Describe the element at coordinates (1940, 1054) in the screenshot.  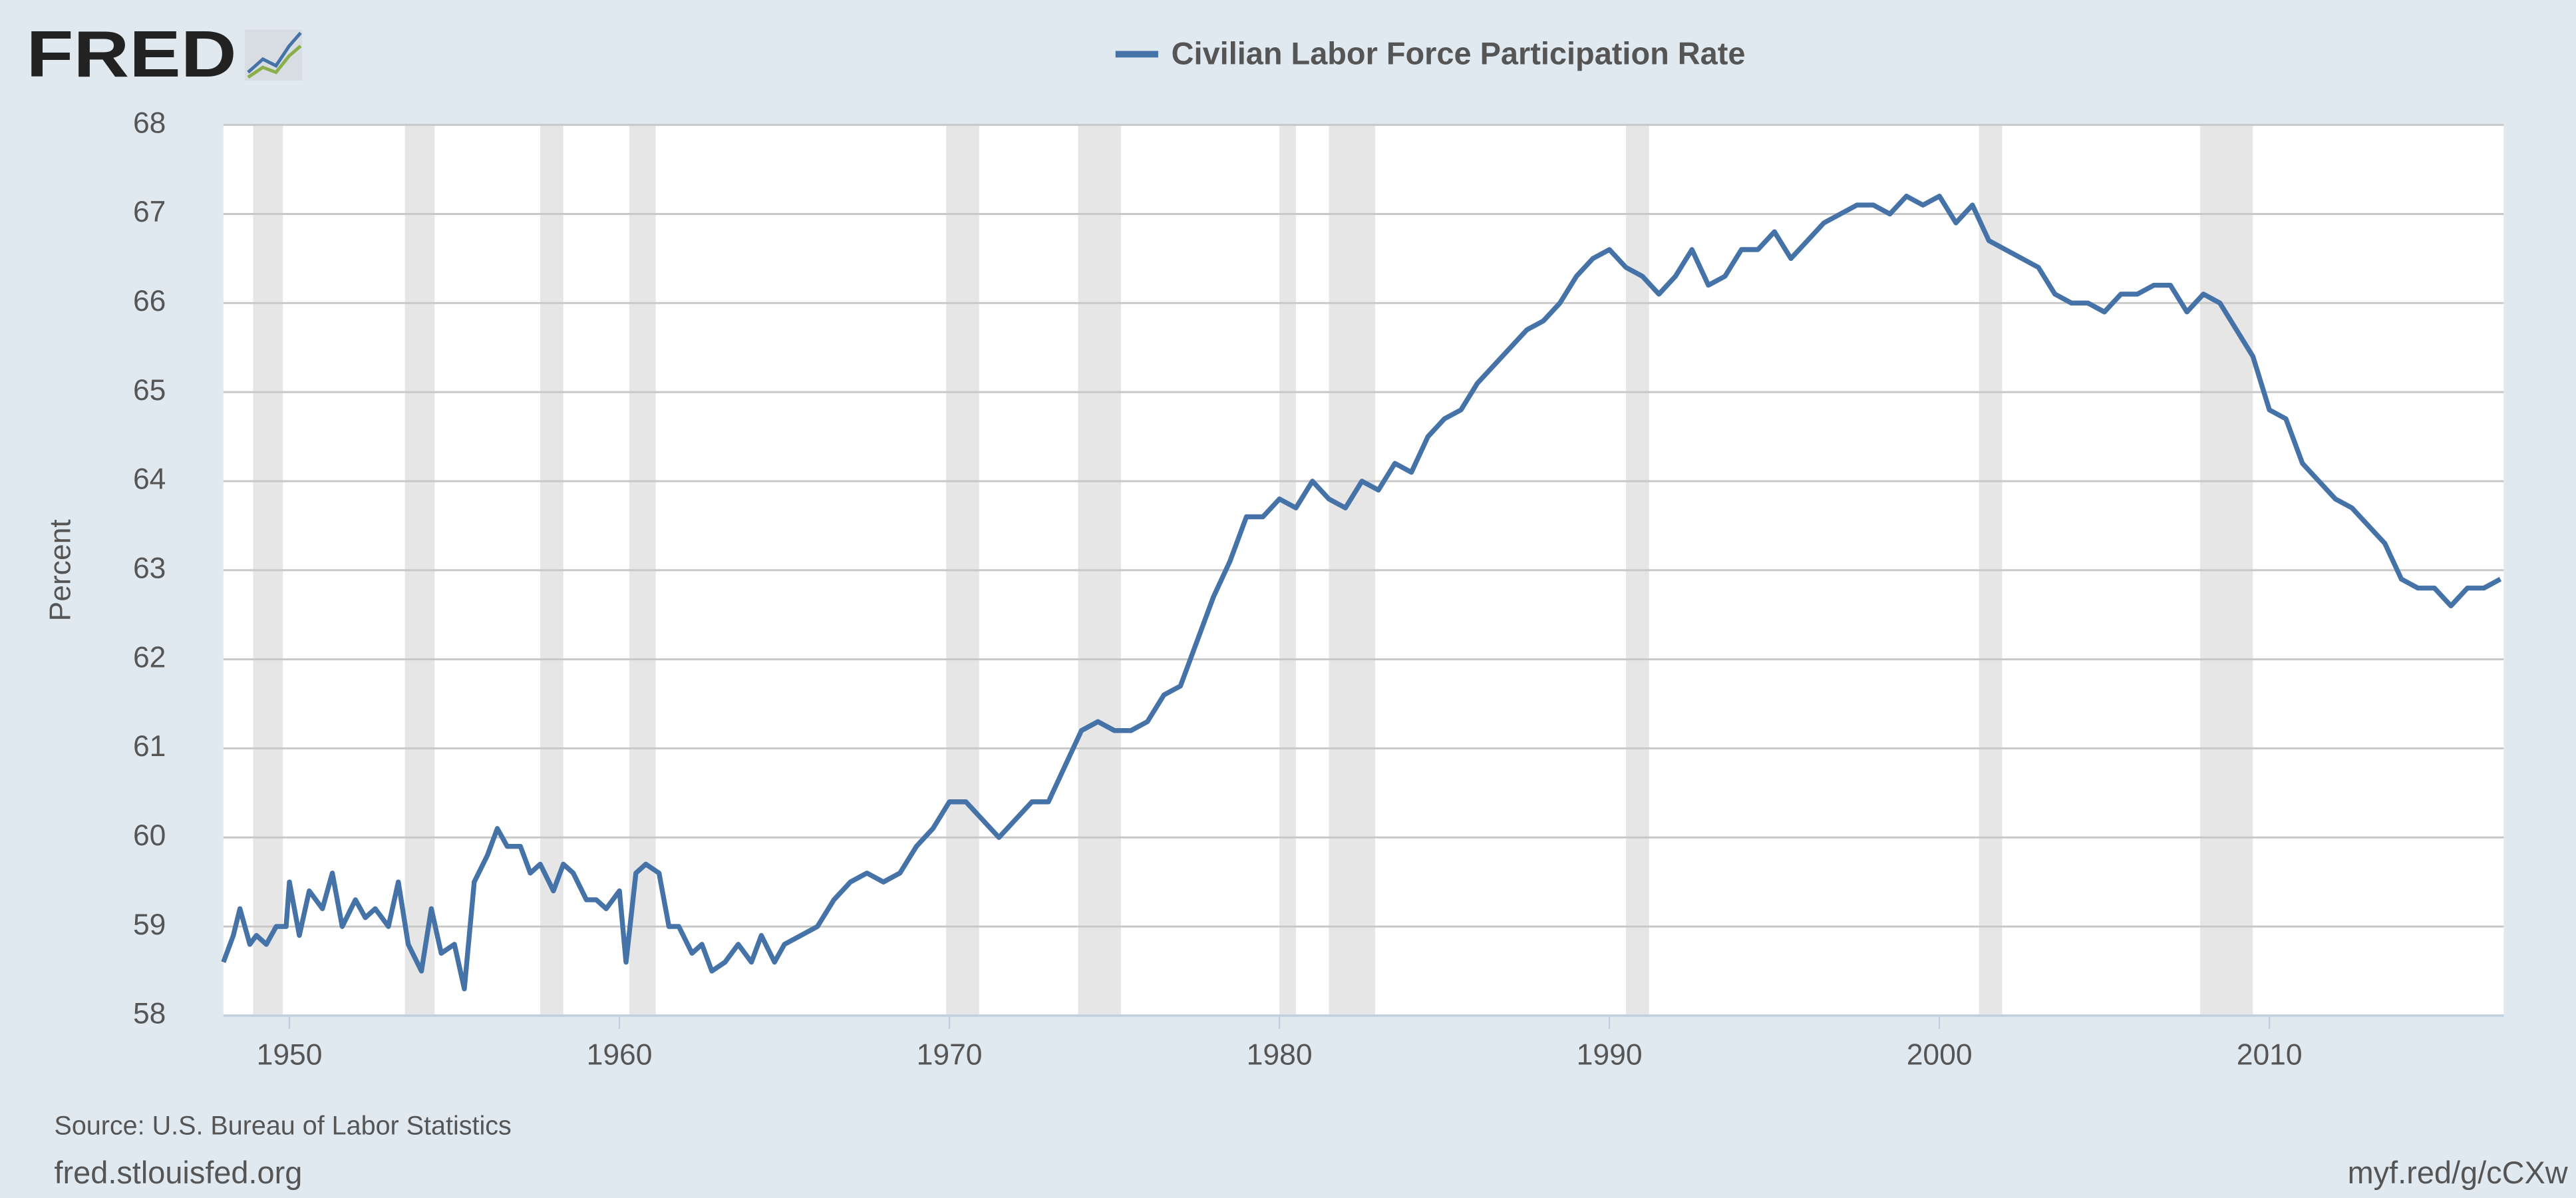
I see `x-tick-label: 2000` at that location.